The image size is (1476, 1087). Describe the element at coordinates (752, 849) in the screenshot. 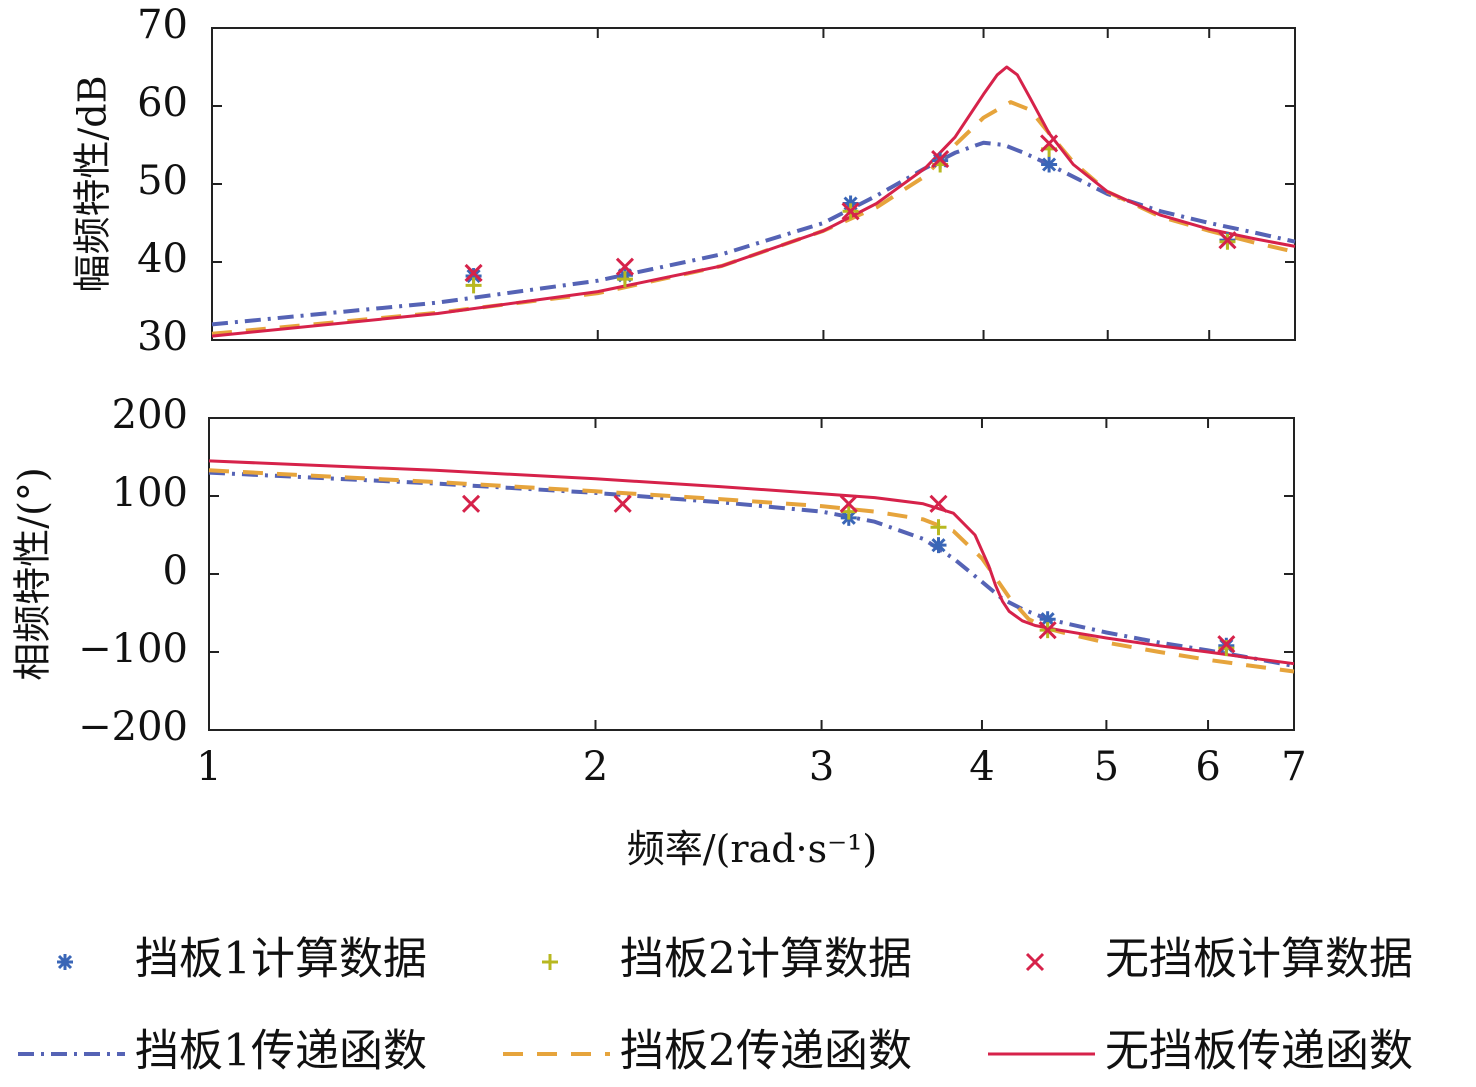

I see `frequency-axis-label: 频率/(rad·s⁻¹)` at that location.